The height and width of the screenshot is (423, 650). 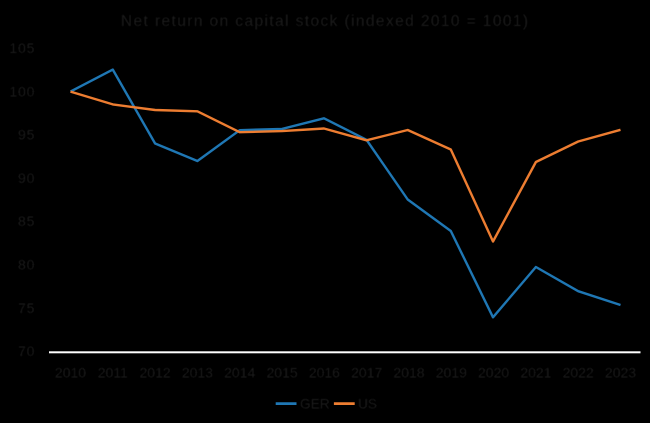 What do you see at coordinates (26, 178) in the screenshot?
I see `svg-text: 90` at bounding box center [26, 178].